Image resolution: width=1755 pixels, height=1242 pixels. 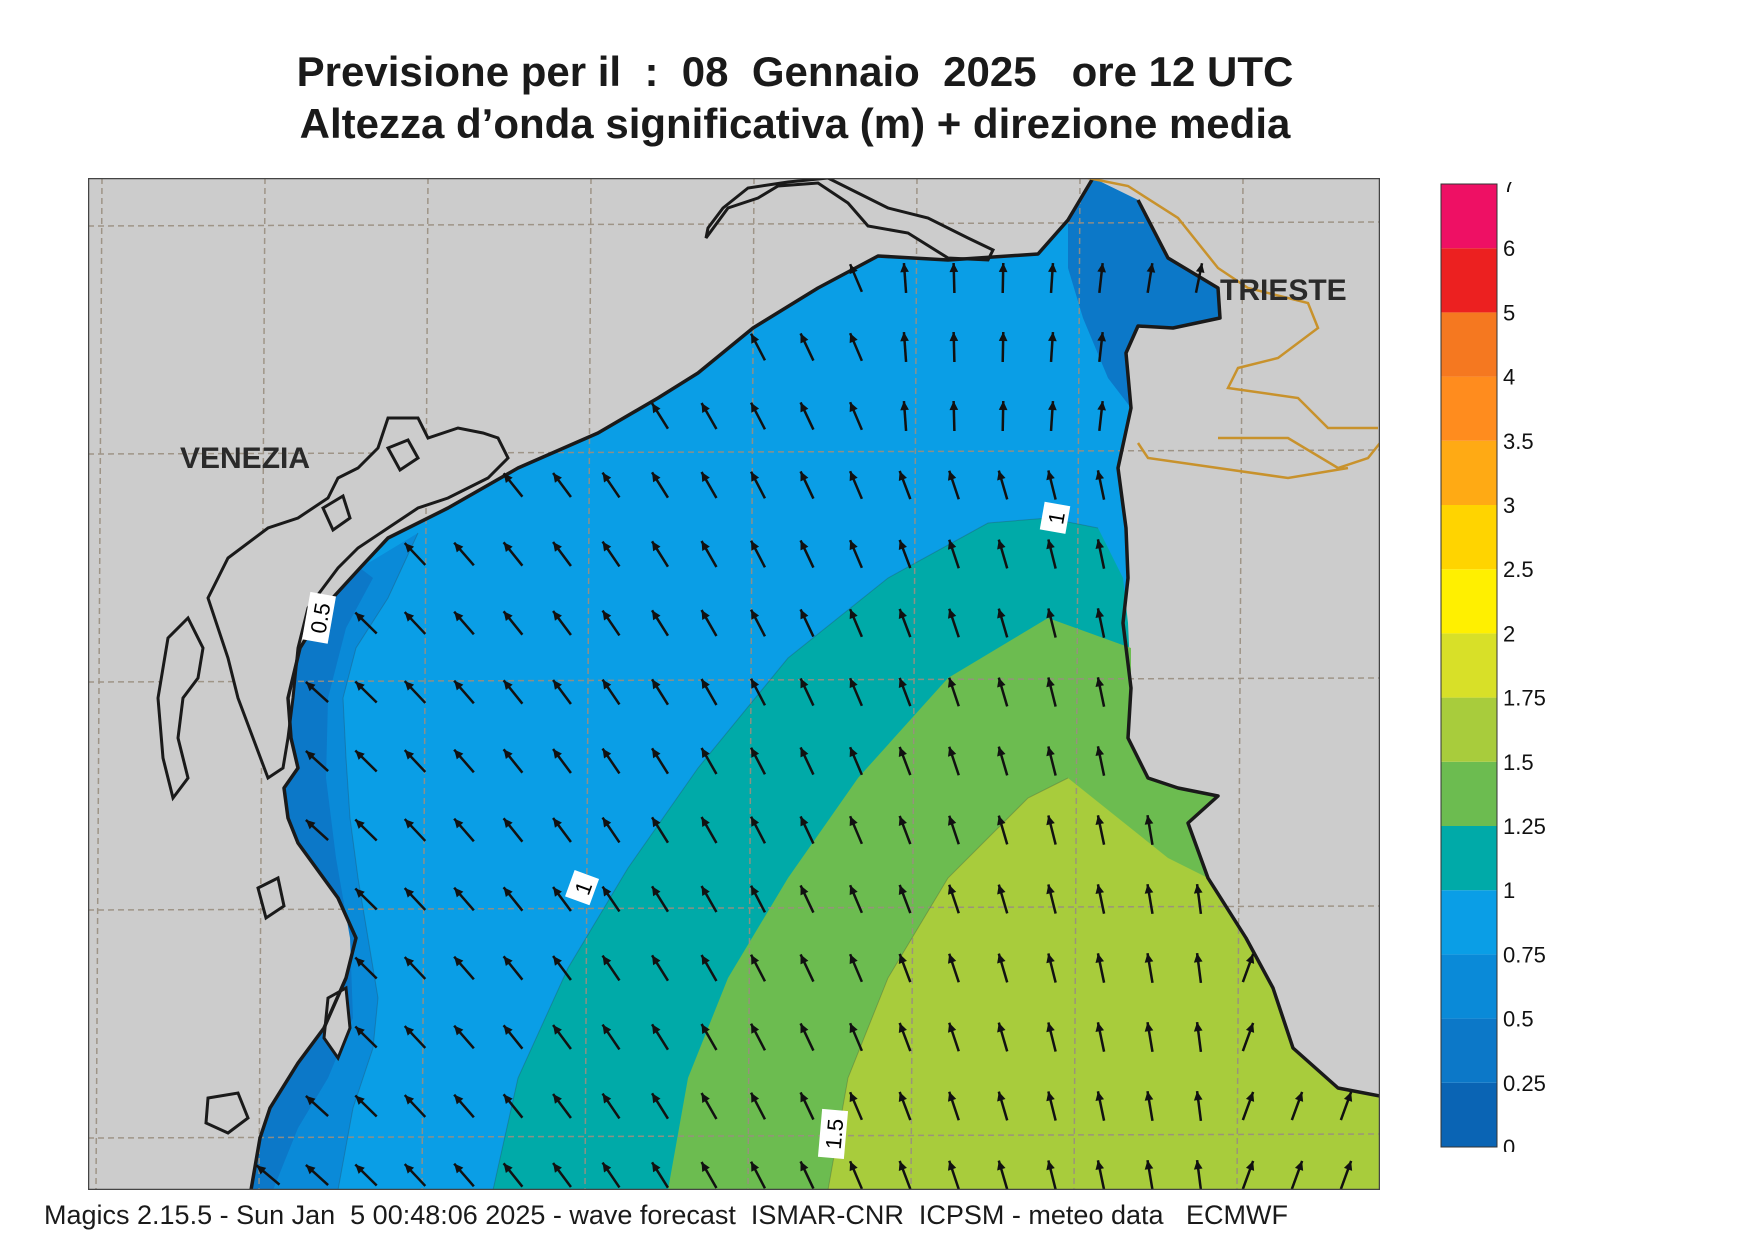 What do you see at coordinates (1144, 293) in the screenshot?
I see `band-0.25-0.5-east` at bounding box center [1144, 293].